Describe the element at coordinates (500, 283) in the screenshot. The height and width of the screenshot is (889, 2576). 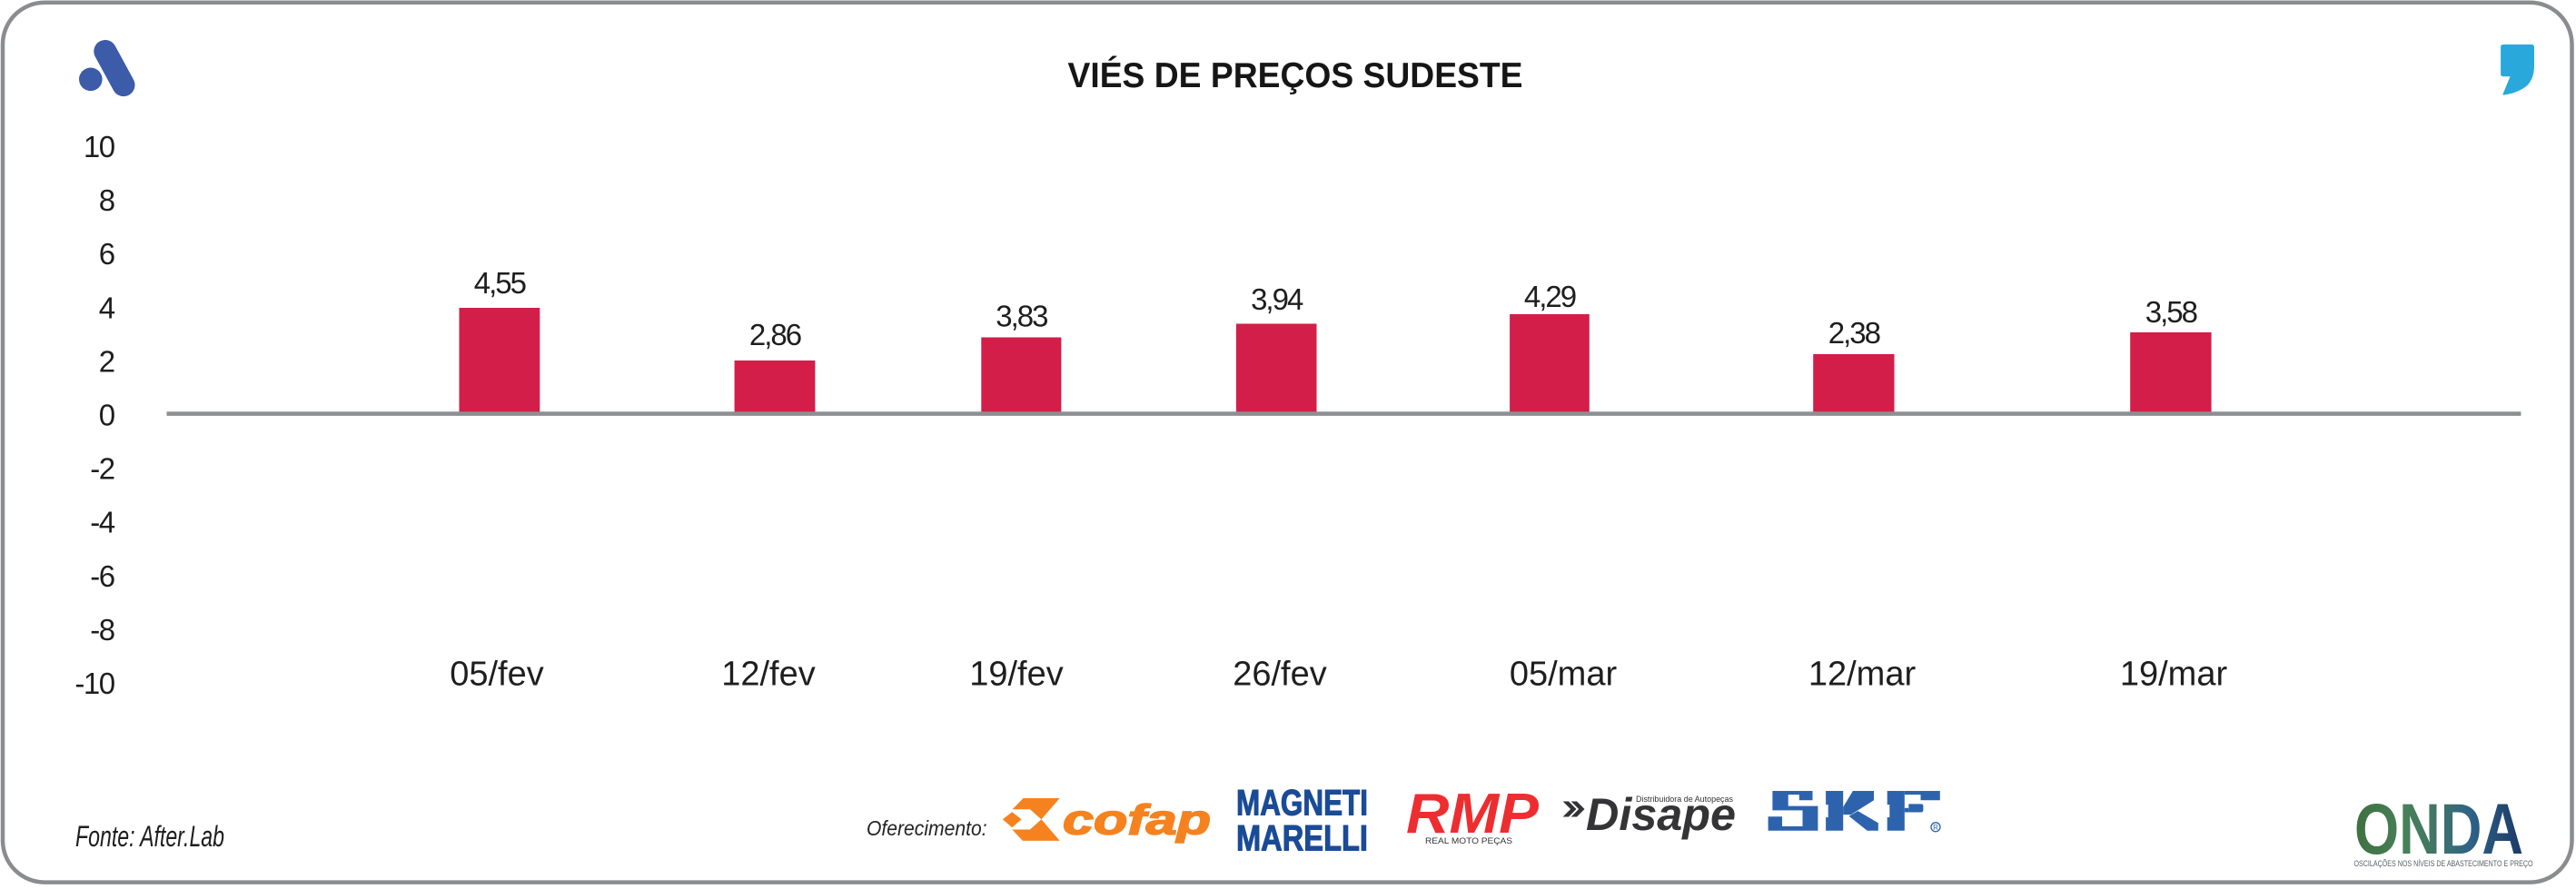
I see `svg-text: 4,55` at that location.